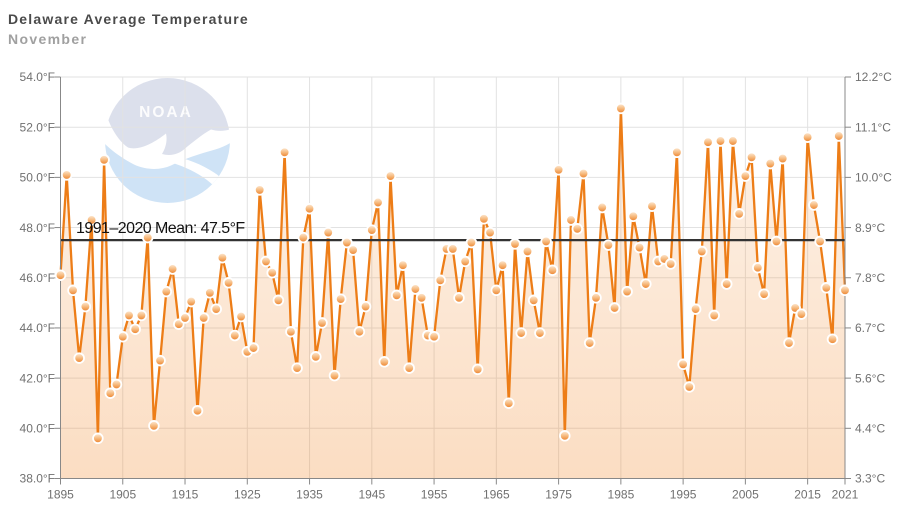 Image resolution: width=899 pixels, height=522 pixels. I want to click on svg-text: 42.0°F, so click(37, 378).